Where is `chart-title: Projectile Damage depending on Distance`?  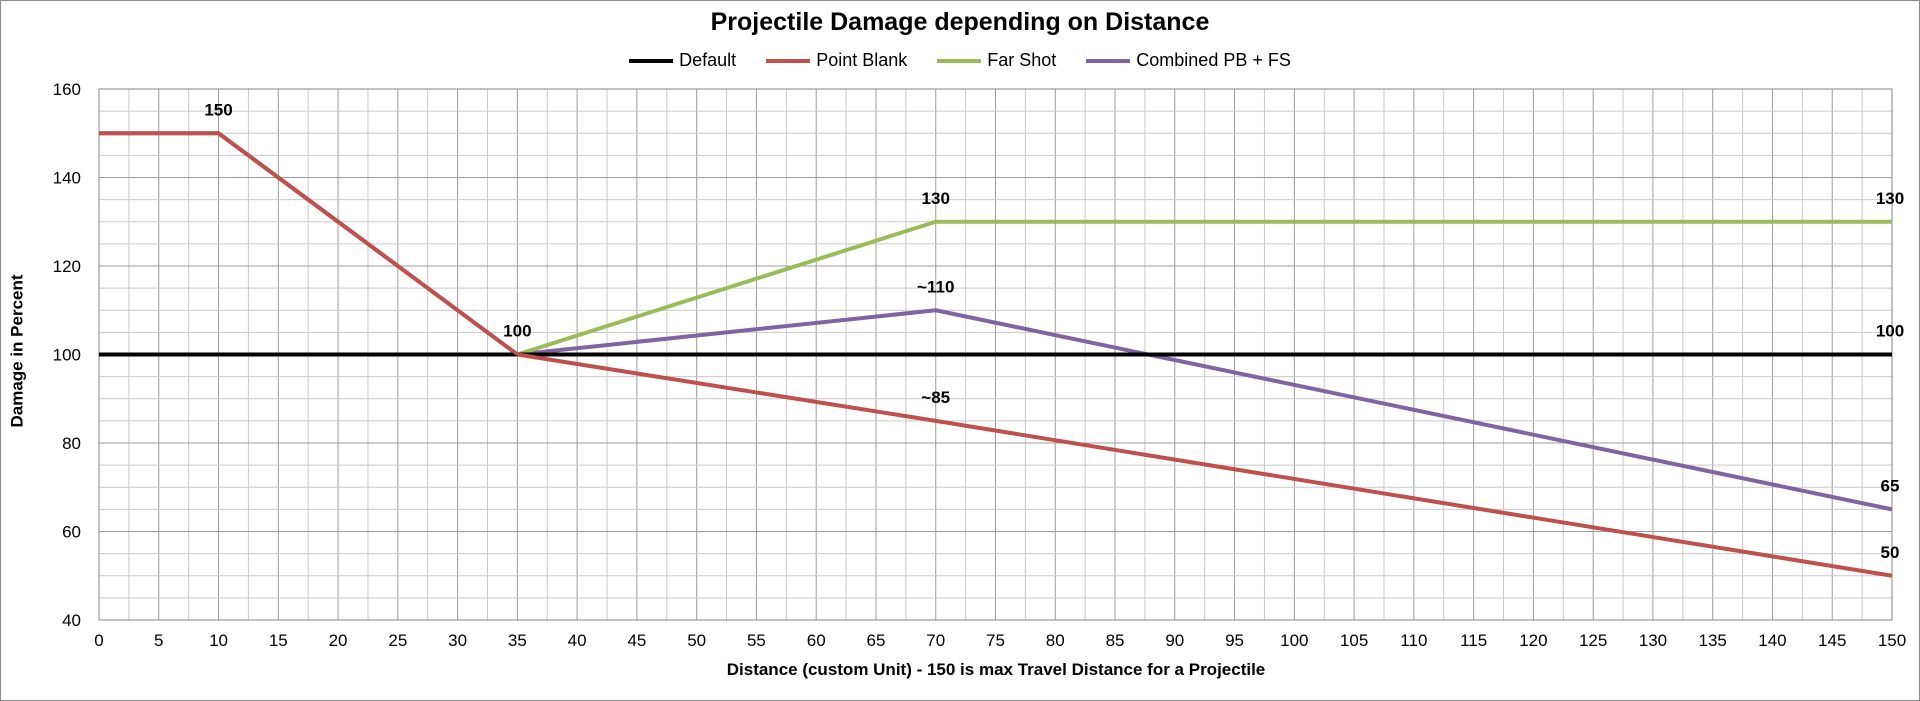 chart-title: Projectile Damage depending on Distance is located at coordinates (960, 22).